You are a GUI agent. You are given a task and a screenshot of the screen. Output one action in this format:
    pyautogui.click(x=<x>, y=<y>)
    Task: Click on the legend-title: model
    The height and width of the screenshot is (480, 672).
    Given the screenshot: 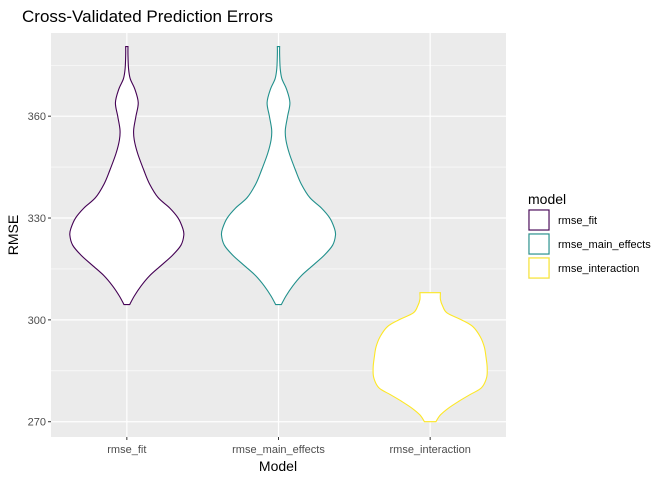 What is the action you would take?
    pyautogui.click(x=547, y=199)
    